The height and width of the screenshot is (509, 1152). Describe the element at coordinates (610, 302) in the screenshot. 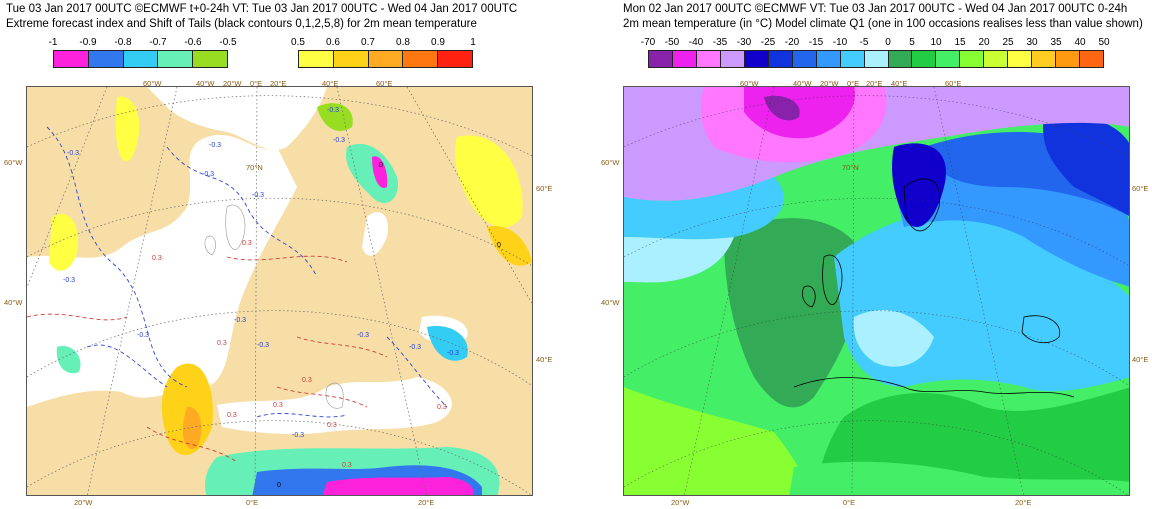

I see `right-lat-left-1: 40°W` at that location.